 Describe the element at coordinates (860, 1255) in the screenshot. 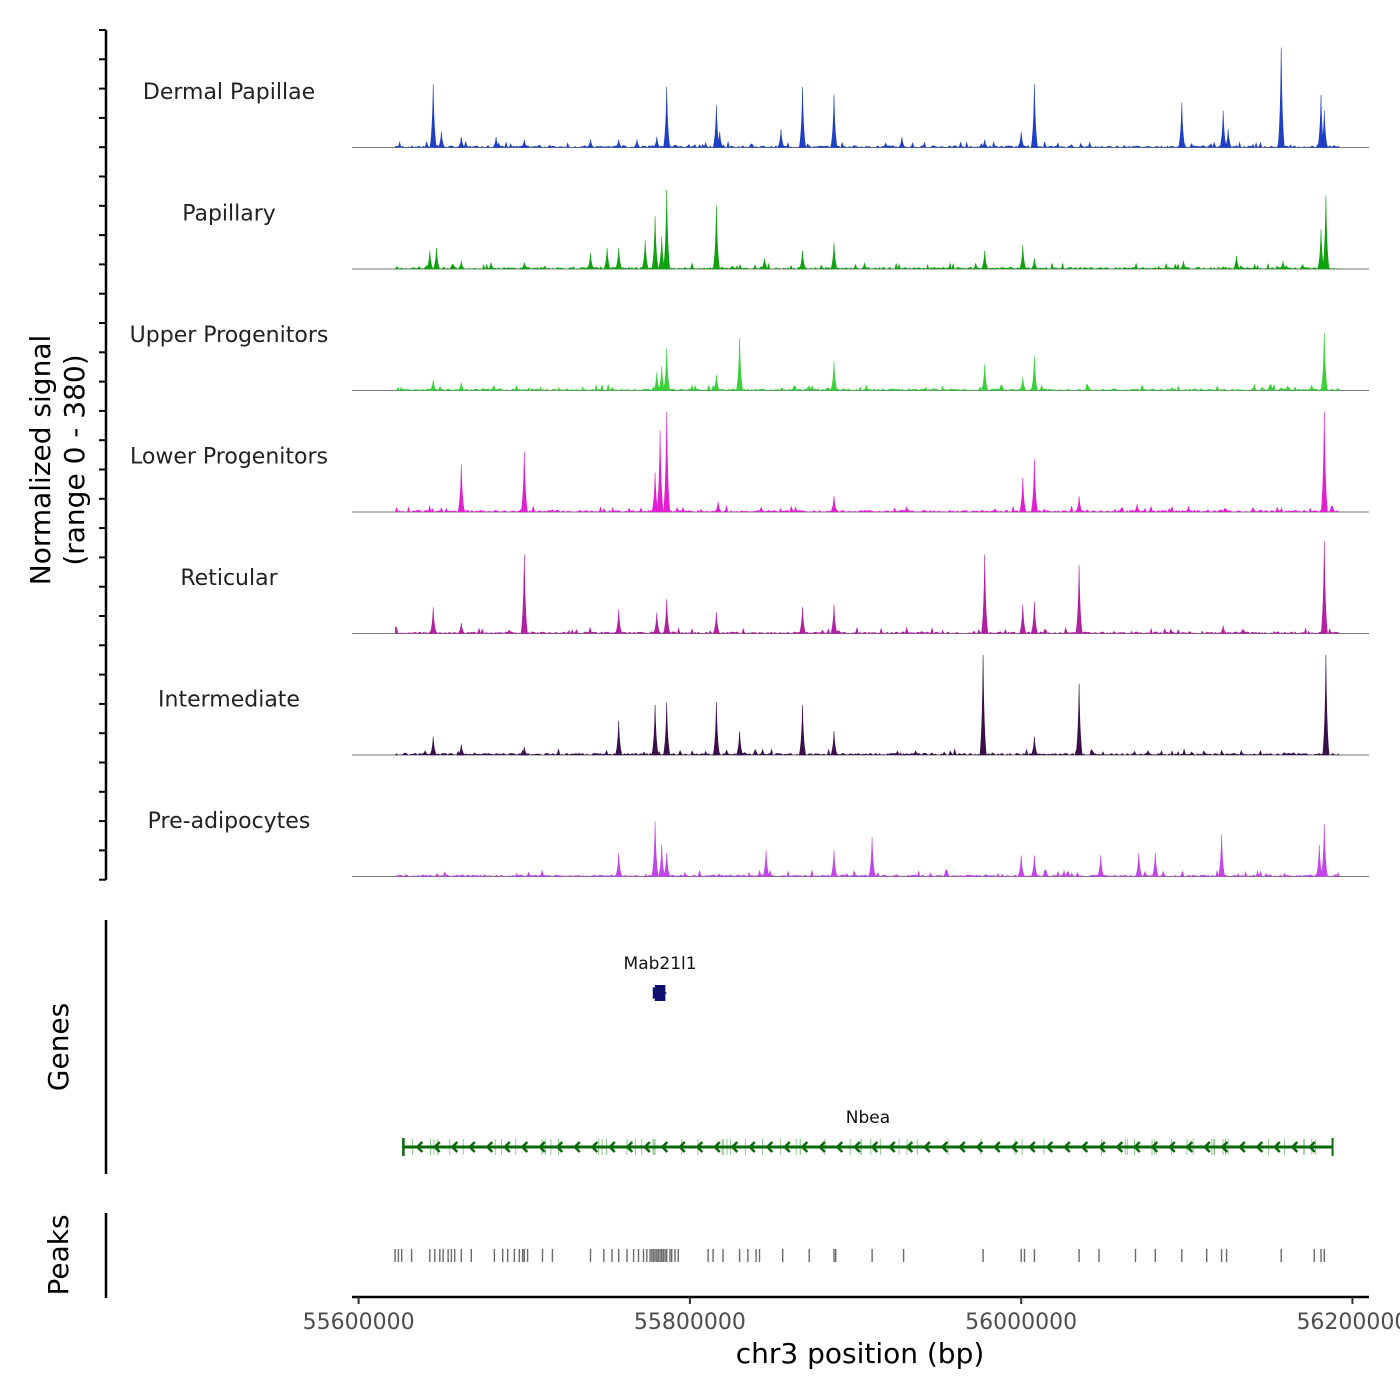

I see `peak-marks` at that location.